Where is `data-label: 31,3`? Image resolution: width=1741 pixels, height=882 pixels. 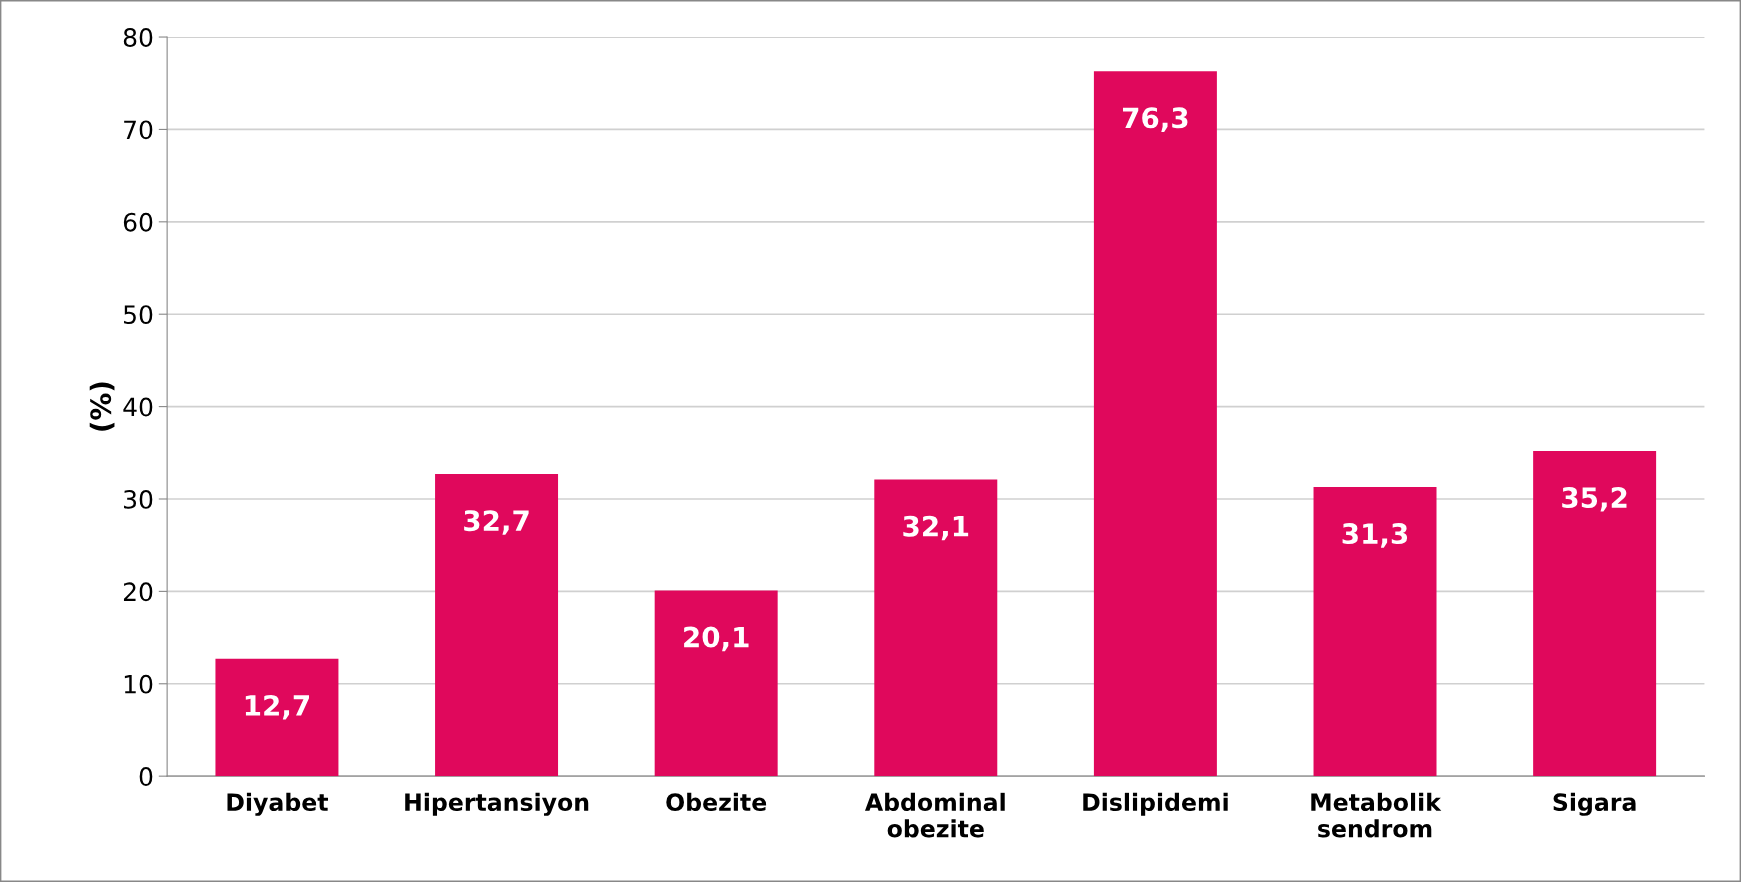 data-label: 31,3 is located at coordinates (1375, 535).